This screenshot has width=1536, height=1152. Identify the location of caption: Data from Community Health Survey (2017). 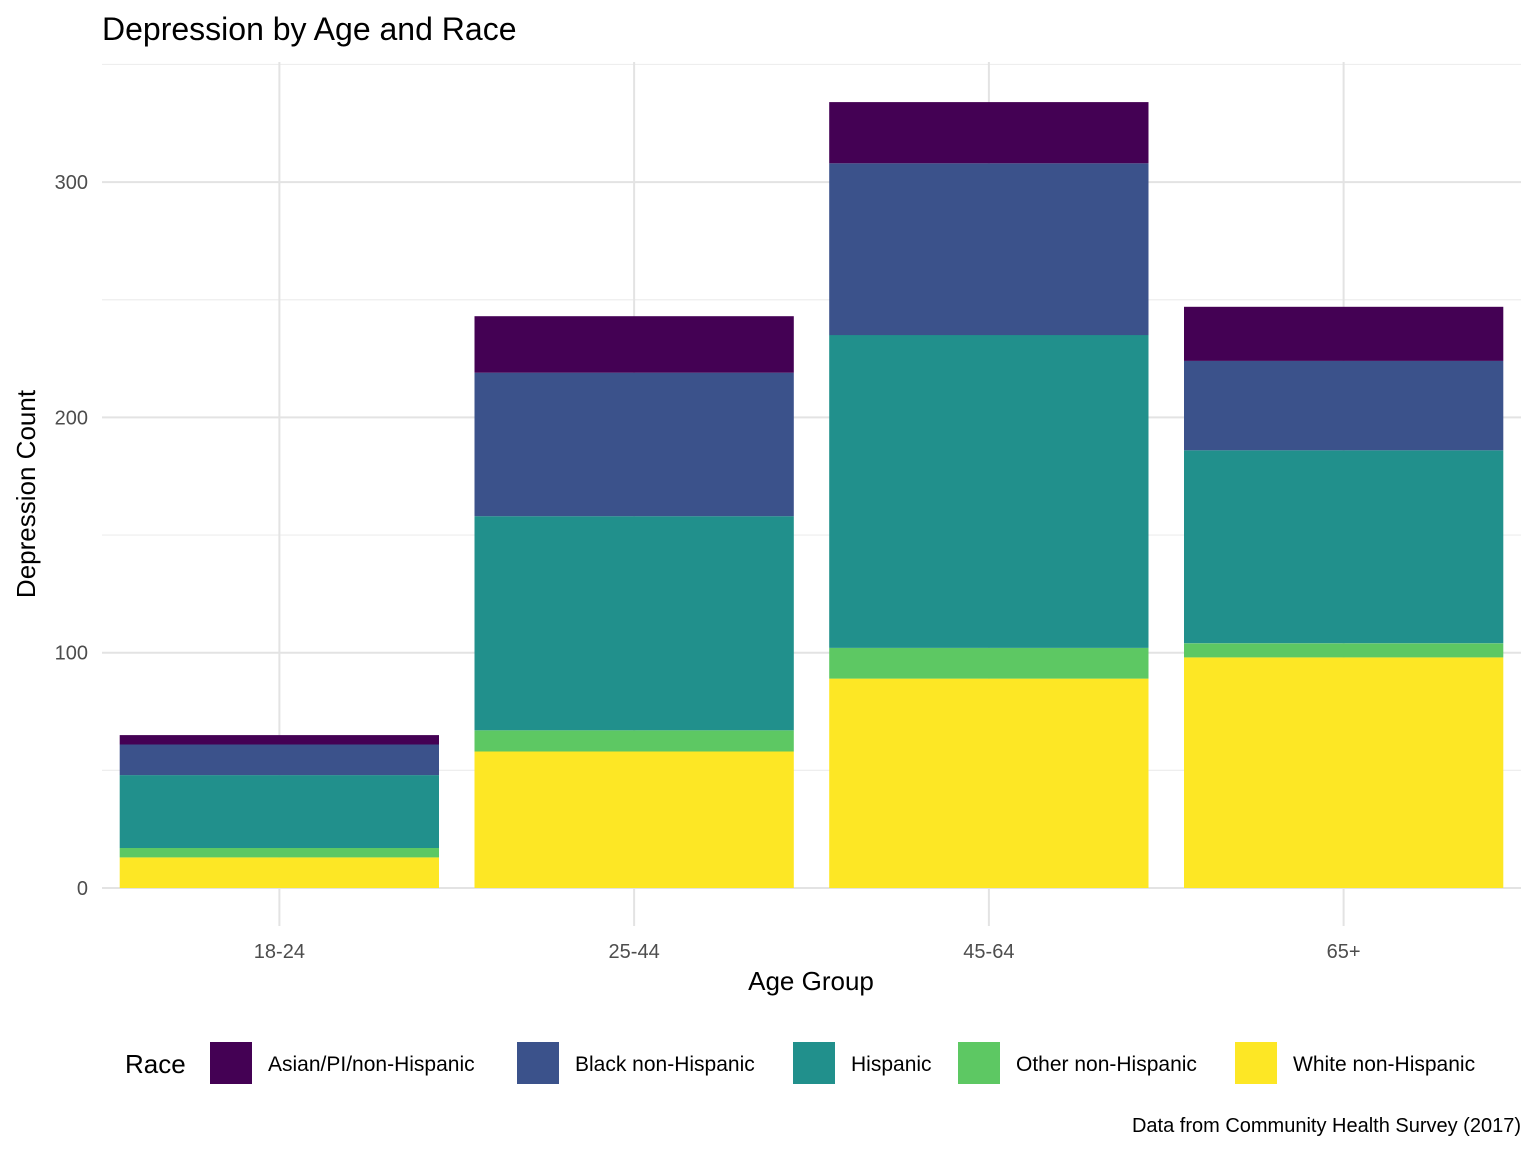
(1326, 1126).